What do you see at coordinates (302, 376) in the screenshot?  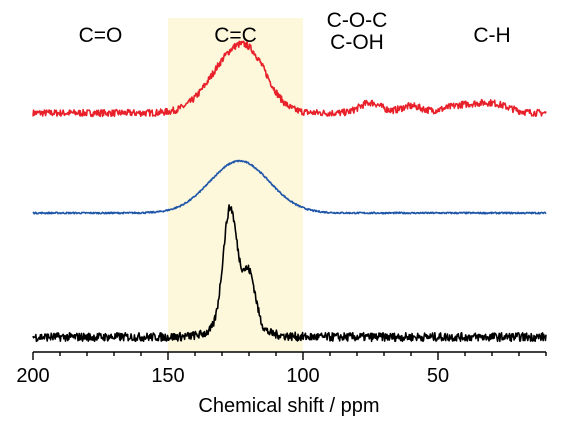 I see `x-tick-label: 100` at bounding box center [302, 376].